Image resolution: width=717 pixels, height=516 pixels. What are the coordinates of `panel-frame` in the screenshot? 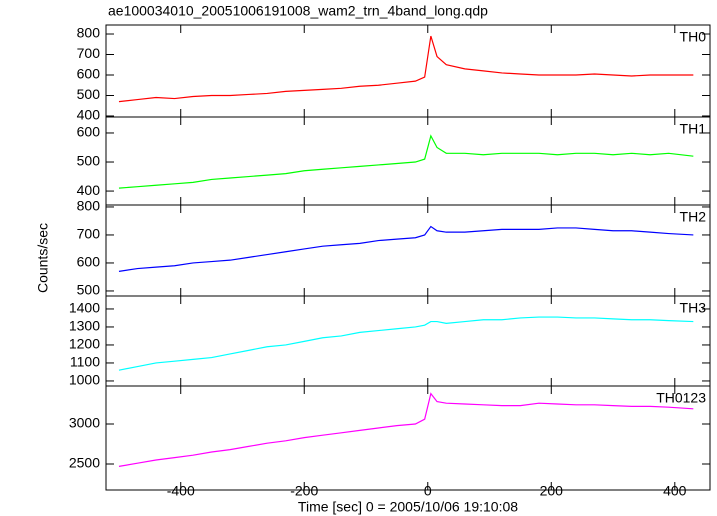 It's located at (408, 161).